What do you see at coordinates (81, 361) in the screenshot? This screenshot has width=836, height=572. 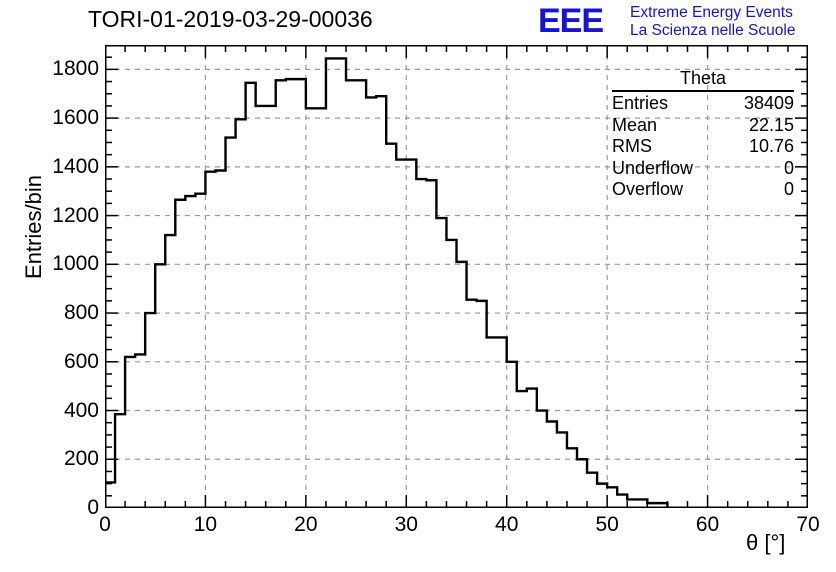 I see `y-tick-label: 600` at bounding box center [81, 361].